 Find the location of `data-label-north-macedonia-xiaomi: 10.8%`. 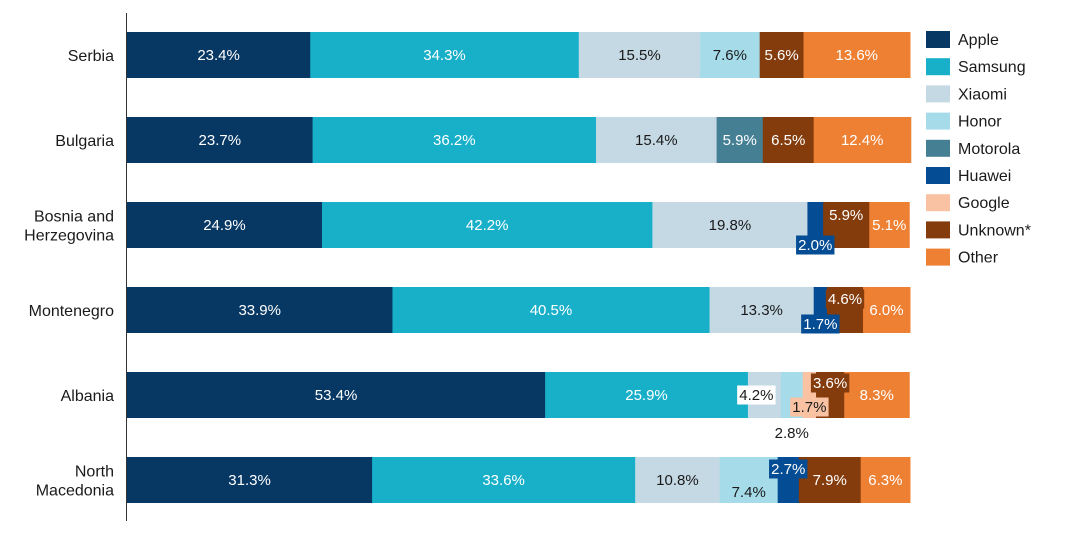

data-label-north-macedonia-xiaomi: 10.8% is located at coordinates (677, 480).